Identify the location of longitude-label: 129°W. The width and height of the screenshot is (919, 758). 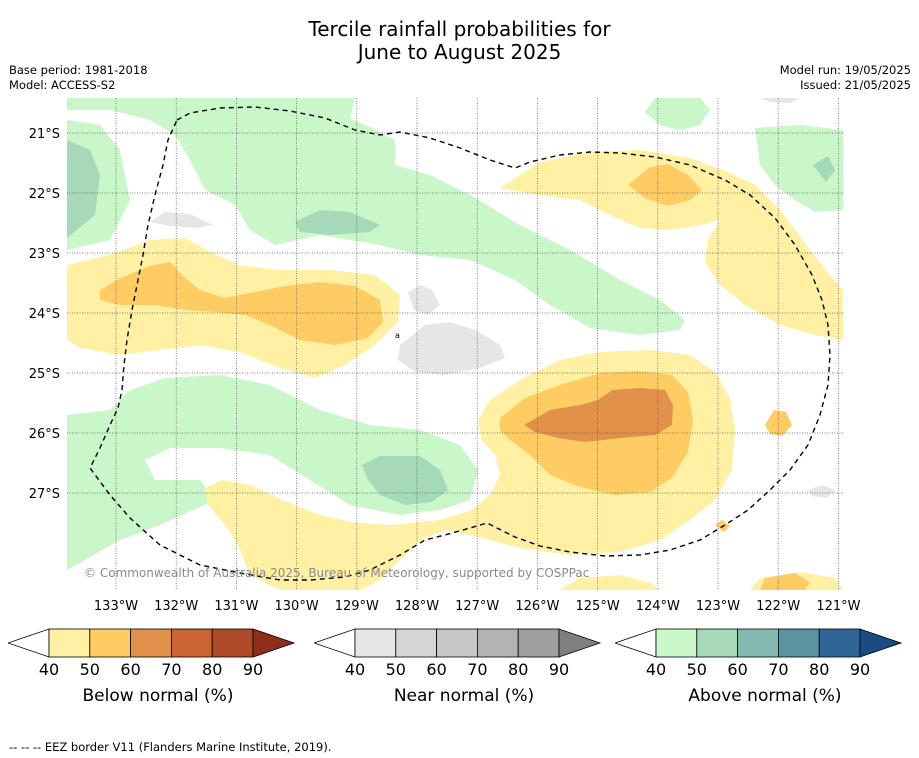
(357, 606).